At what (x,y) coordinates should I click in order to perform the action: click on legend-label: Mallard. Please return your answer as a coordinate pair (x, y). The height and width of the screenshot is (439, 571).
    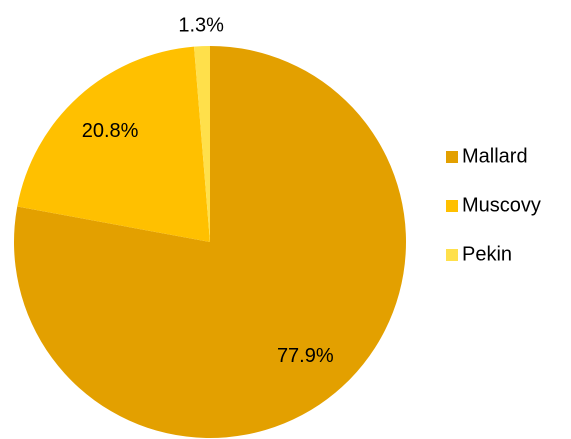
    Looking at the image, I should click on (495, 156).